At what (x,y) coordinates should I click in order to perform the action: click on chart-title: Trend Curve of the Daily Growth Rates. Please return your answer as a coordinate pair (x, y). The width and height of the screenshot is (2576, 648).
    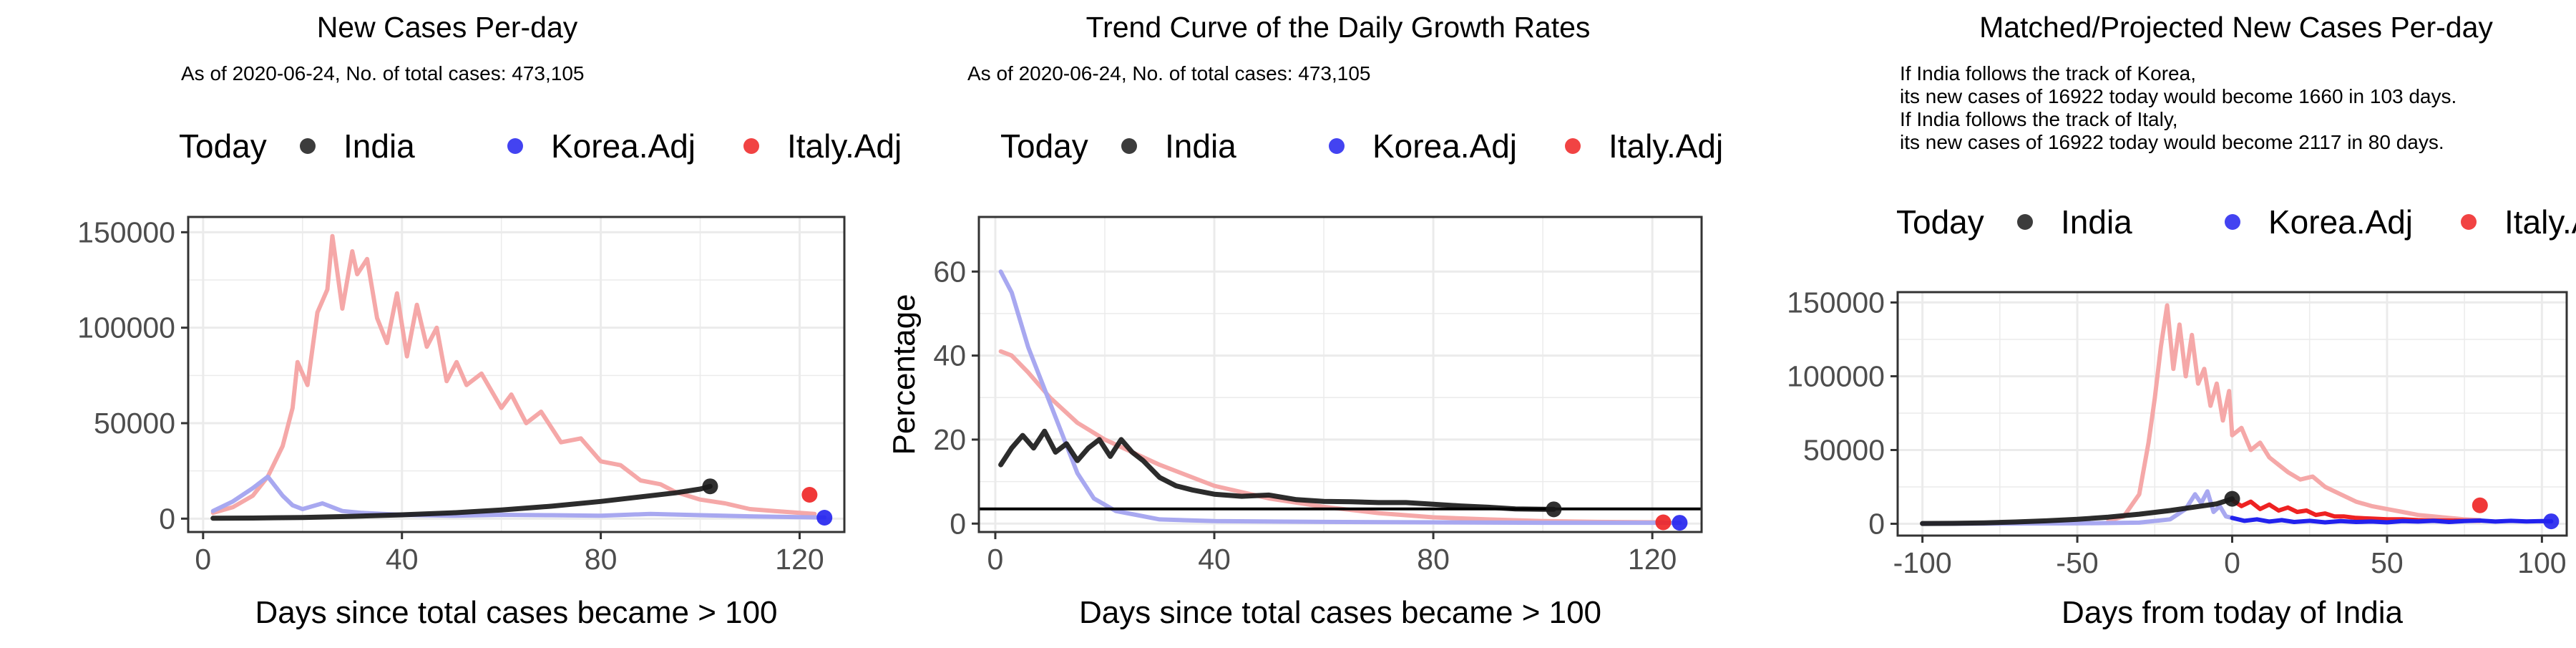
    Looking at the image, I should click on (1338, 28).